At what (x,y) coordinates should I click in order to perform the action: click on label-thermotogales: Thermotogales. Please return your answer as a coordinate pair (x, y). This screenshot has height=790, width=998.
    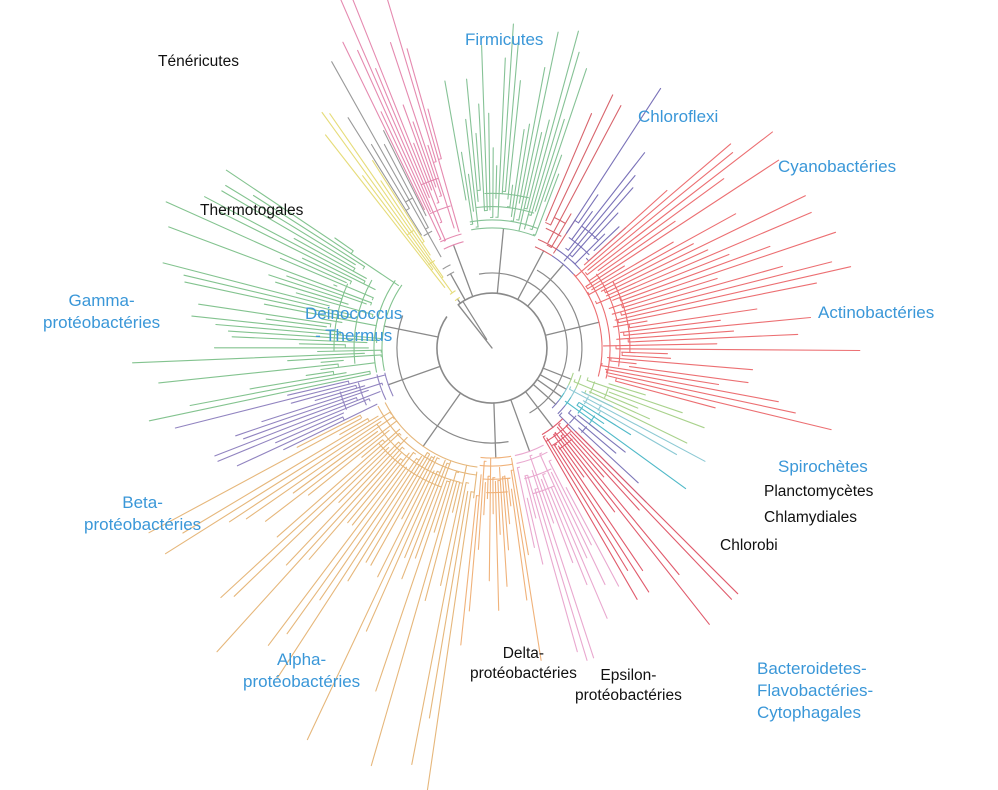
    Looking at the image, I should click on (251, 211).